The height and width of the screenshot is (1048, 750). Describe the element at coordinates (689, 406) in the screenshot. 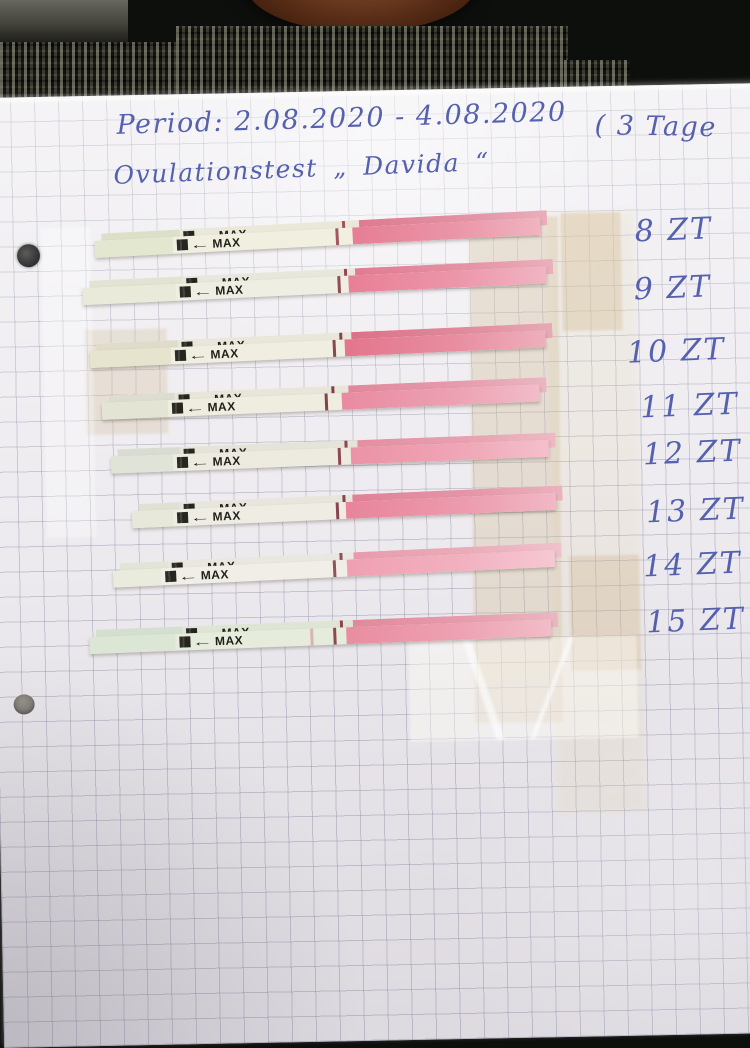

I see `cycle-day-label: 11 ZT` at that location.